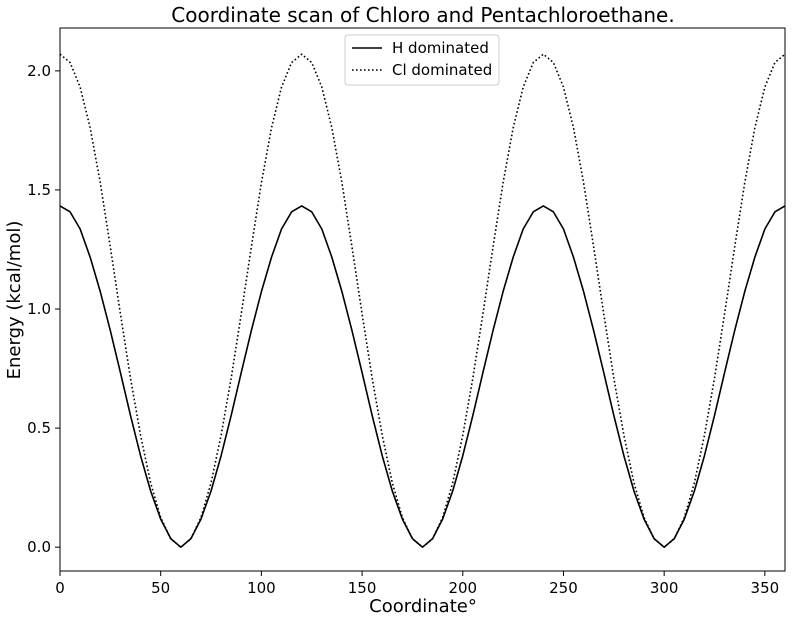 This screenshot has width=792, height=622. I want to click on legend: H dominated Cl dominated, so click(422, 60).